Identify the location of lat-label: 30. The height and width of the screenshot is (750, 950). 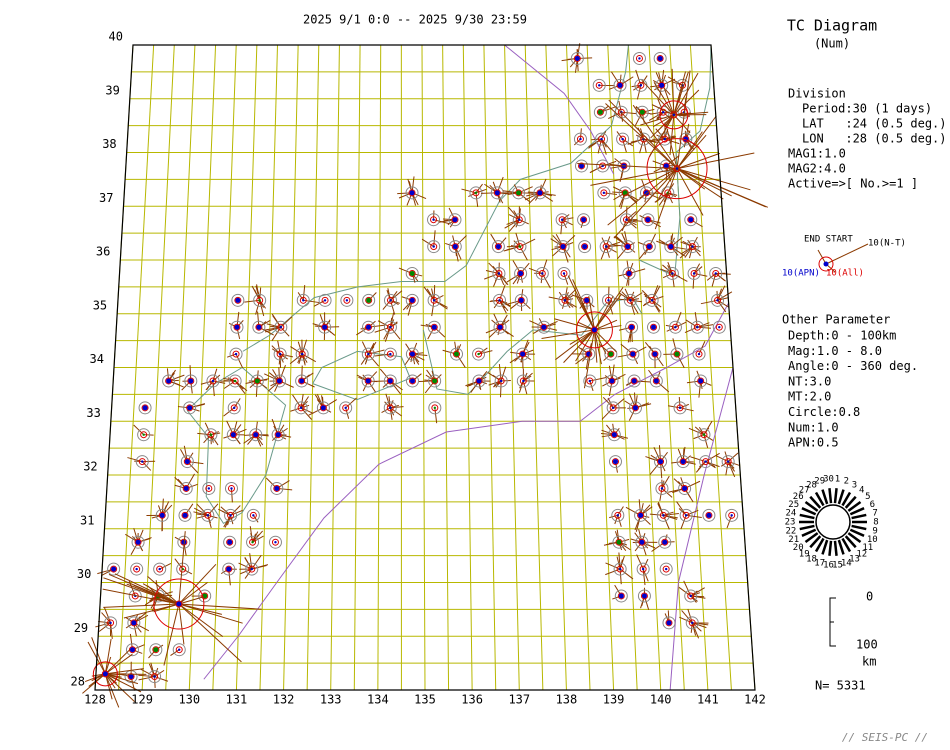
(84, 574).